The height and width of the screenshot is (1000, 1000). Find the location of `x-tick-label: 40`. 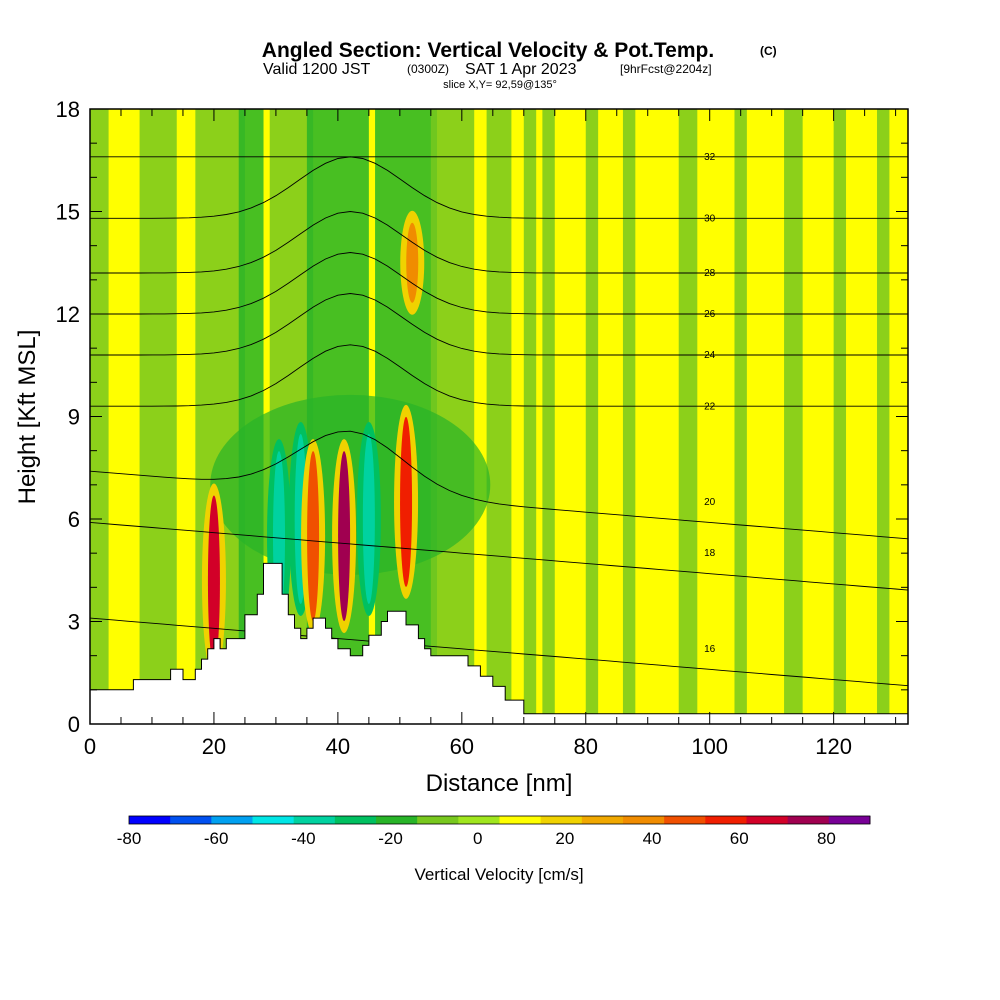

x-tick-label: 40 is located at coordinates (338, 746).